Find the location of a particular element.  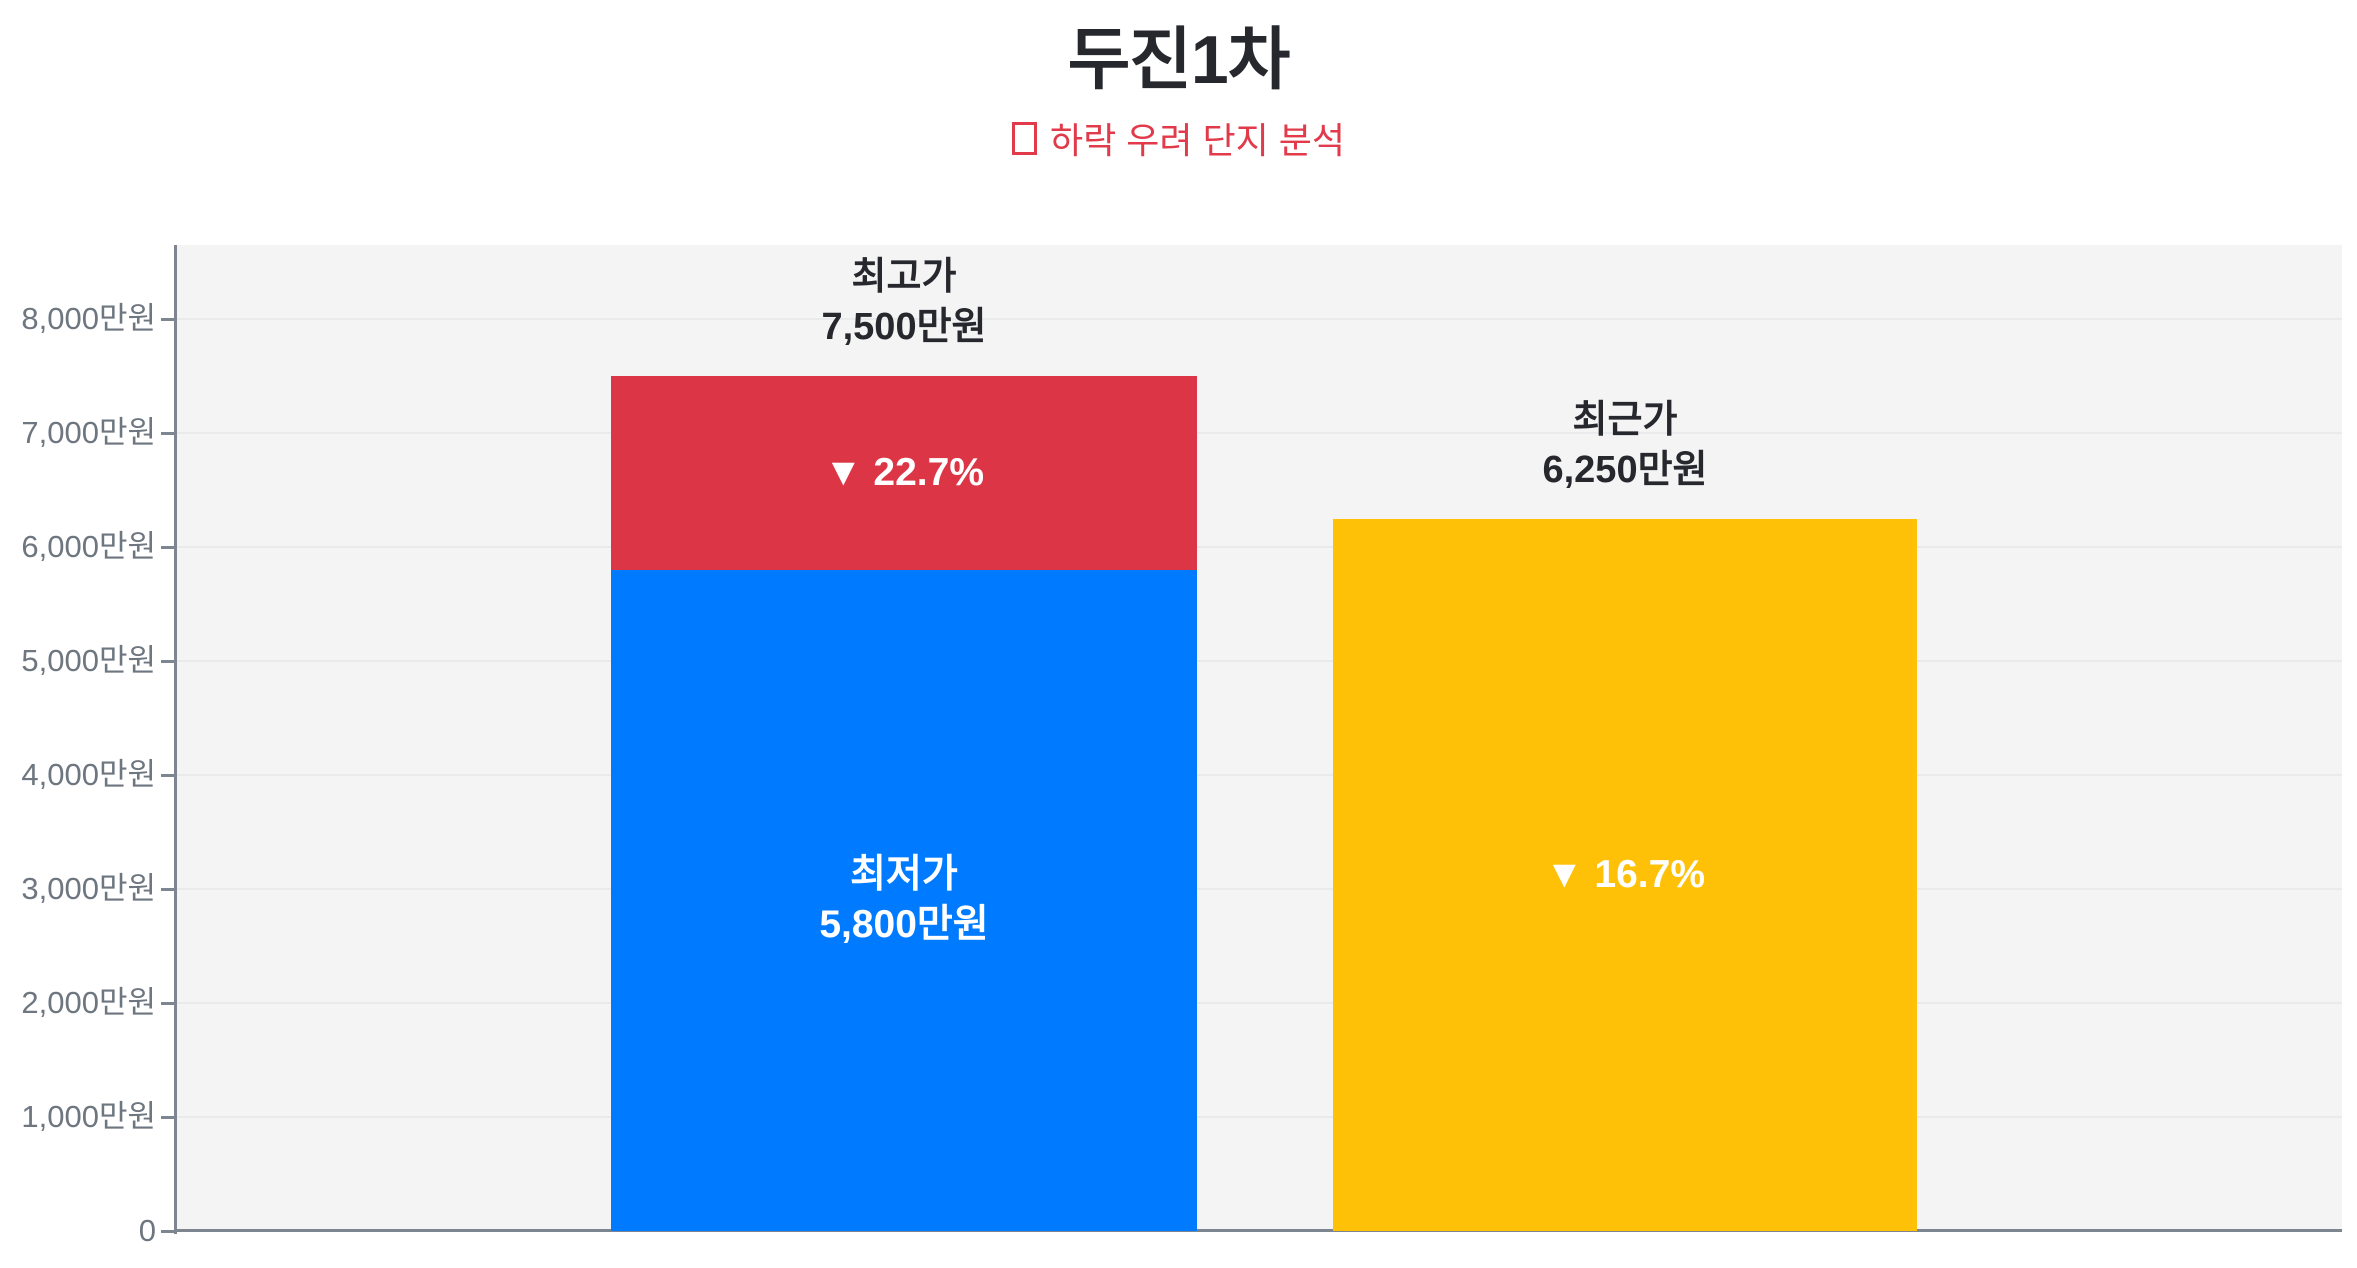

segment-label-lowest-price: 최저가 5,800만원 is located at coordinates (904, 900).